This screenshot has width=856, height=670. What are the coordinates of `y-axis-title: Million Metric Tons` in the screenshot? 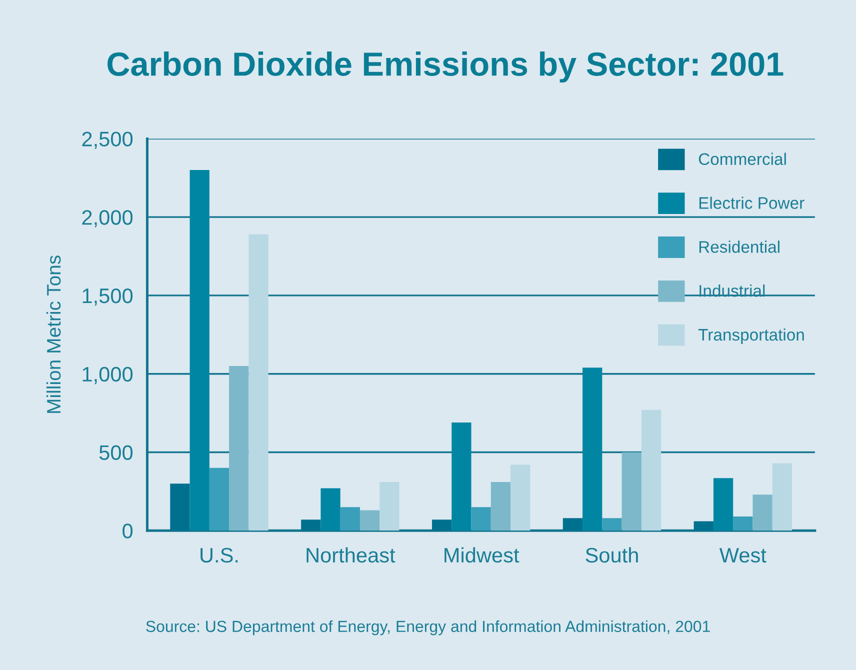 It's located at (53, 334).